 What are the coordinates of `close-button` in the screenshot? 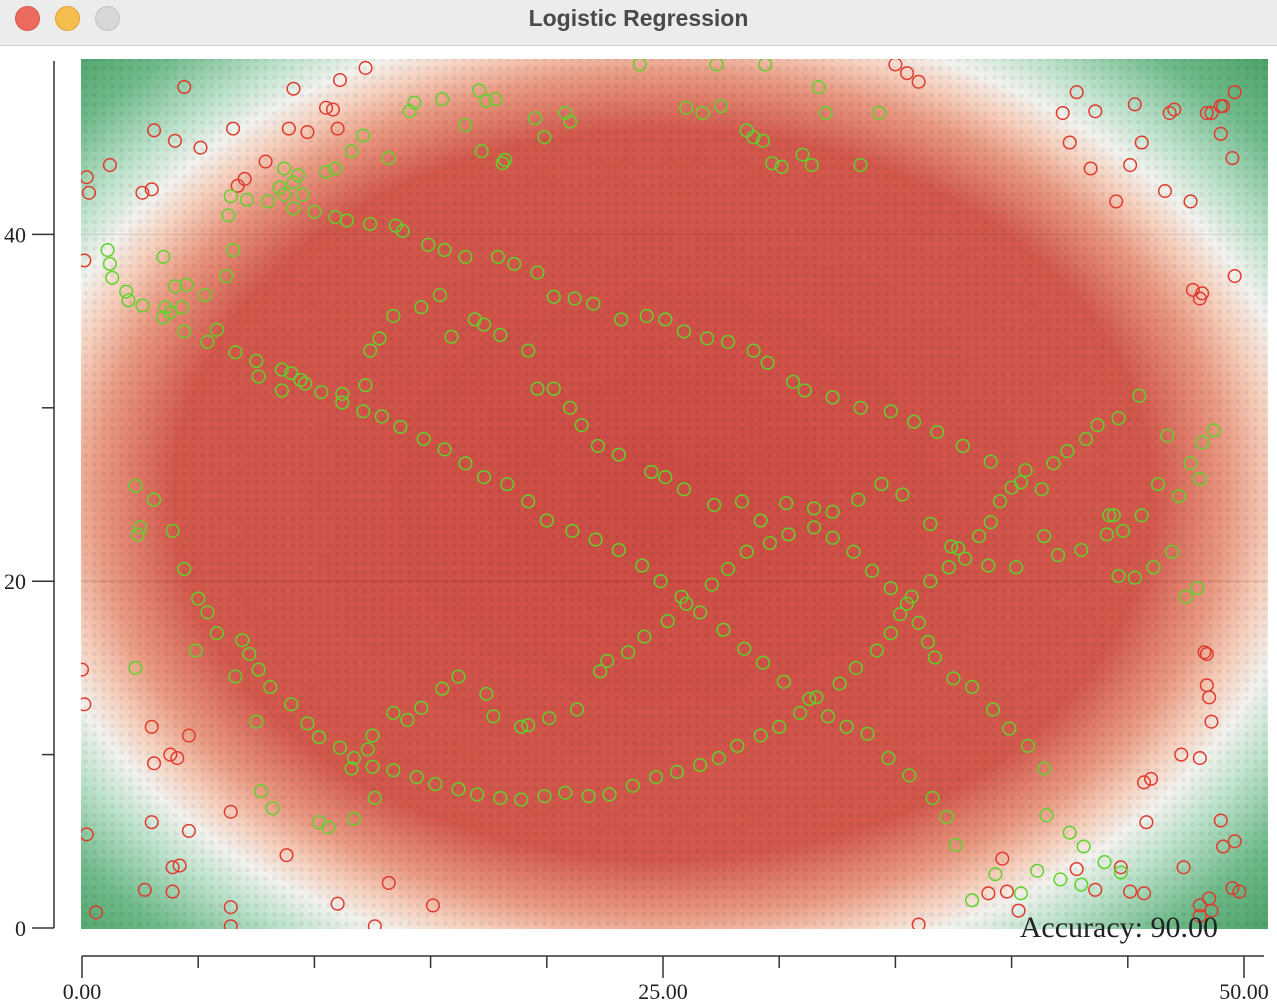 It's located at (27, 18).